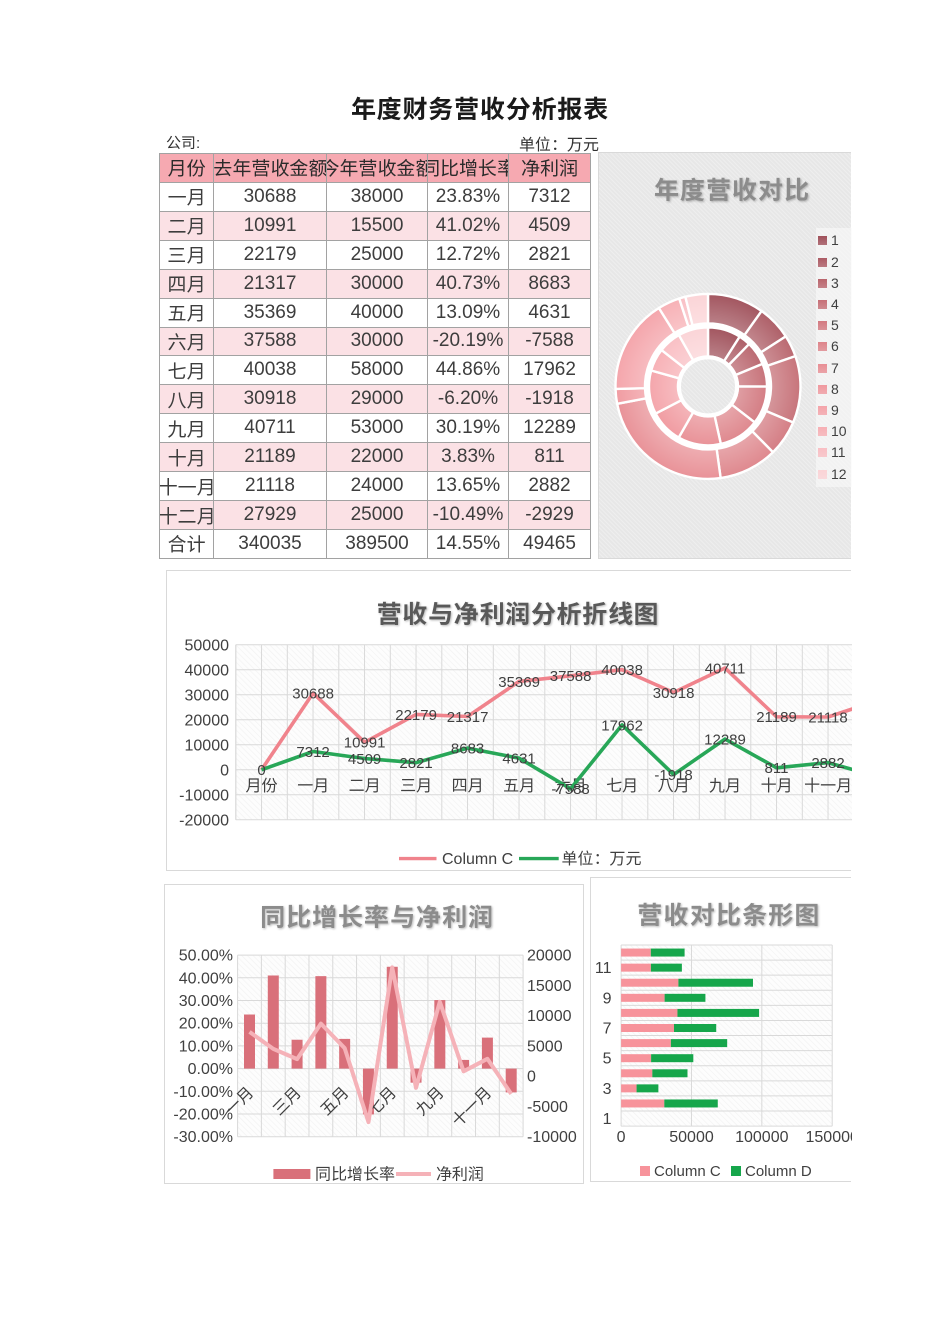  I want to click on svg-text: 单位：万元, so click(602, 859).